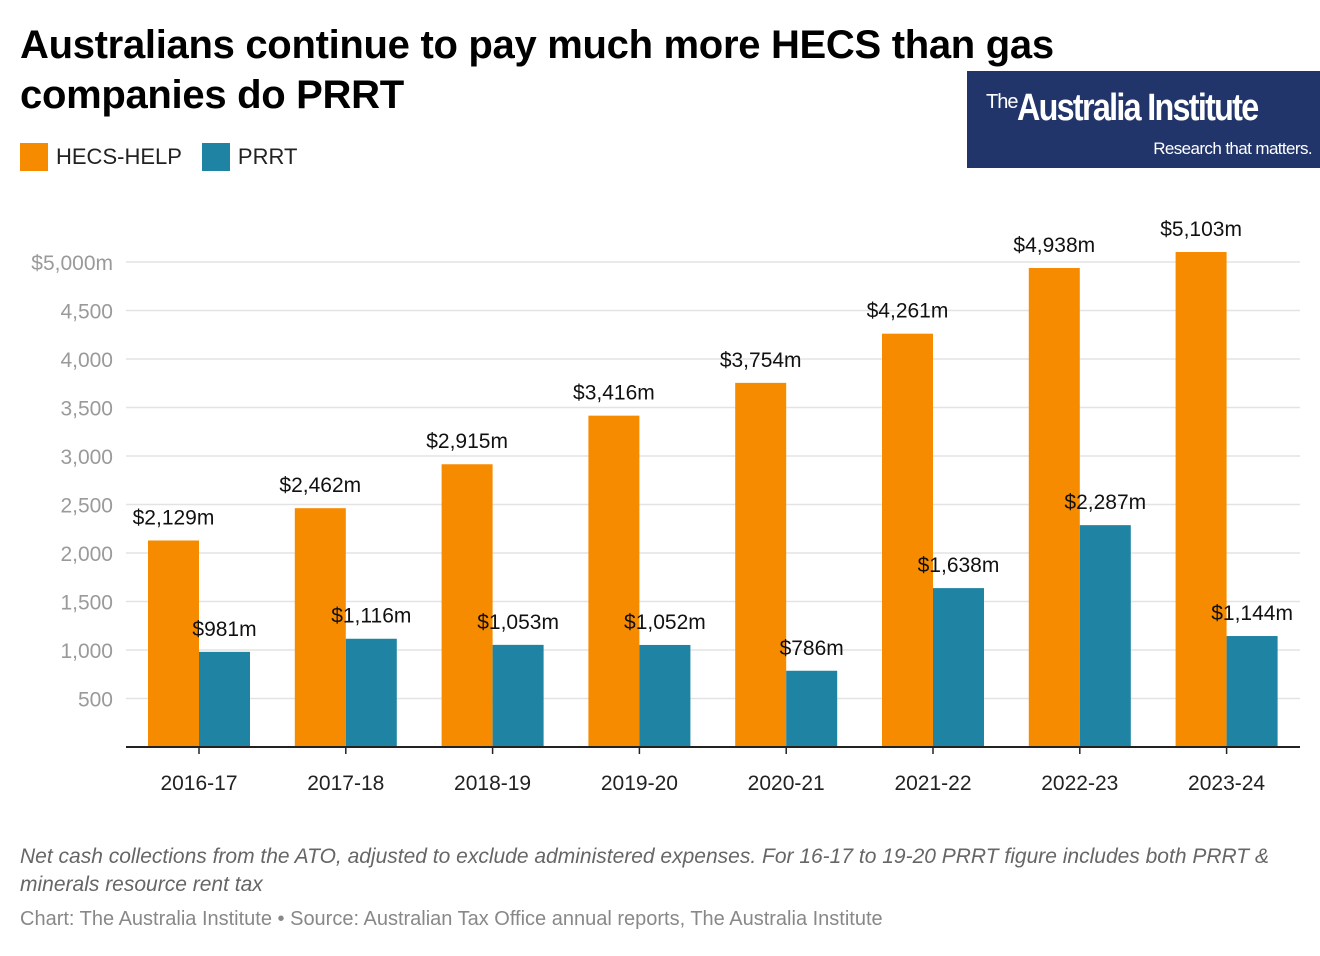 The image size is (1320, 956). What do you see at coordinates (371, 616) in the screenshot?
I see `data-label-prrt: $1,116m` at bounding box center [371, 616].